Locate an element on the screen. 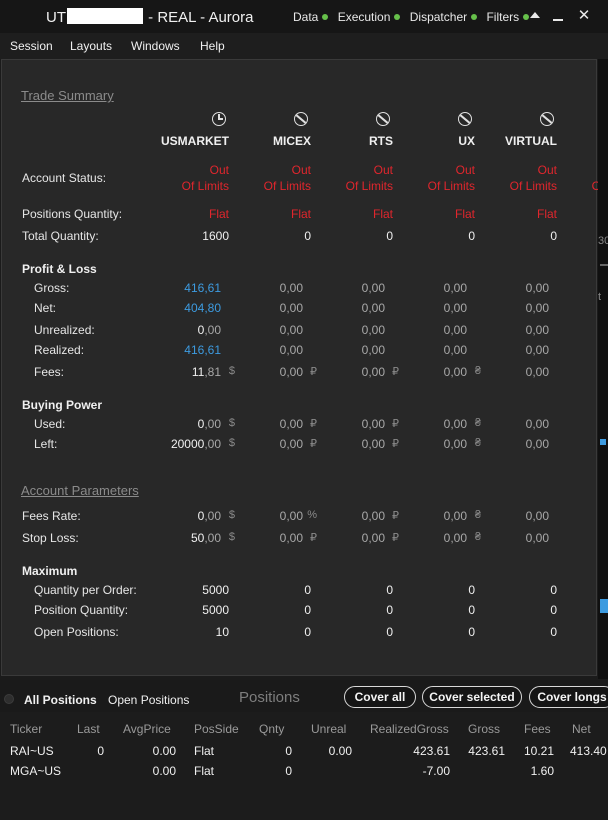 This screenshot has width=608, height=820. currency-symbol: ₴ is located at coordinates (477, 537).